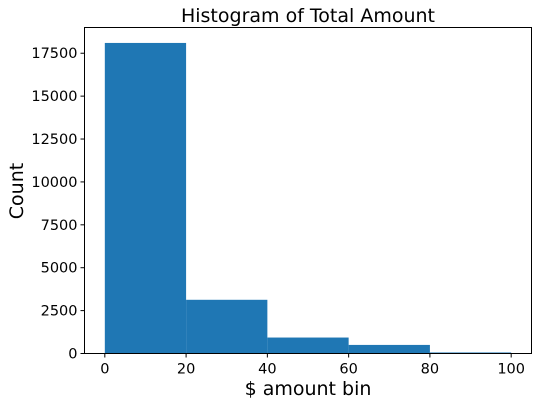 The height and width of the screenshot is (406, 538). Describe the element at coordinates (59, 312) in the screenshot. I see `y-tick-label: 2500` at that location.